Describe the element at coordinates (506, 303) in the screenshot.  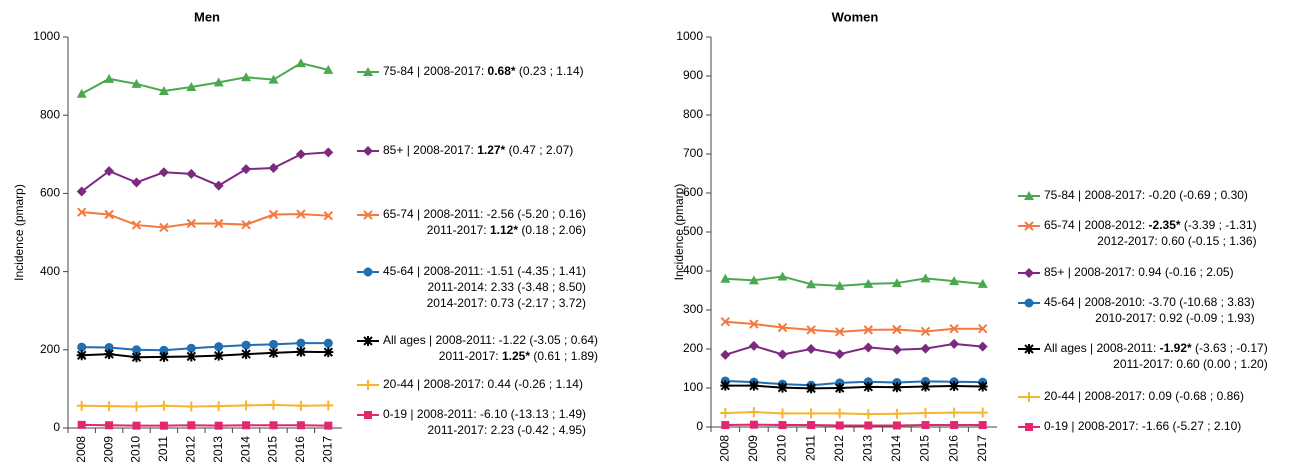
I see `legend-segment: 2014-2017: 0.73 (-2.17 ; 3.72)` at that location.